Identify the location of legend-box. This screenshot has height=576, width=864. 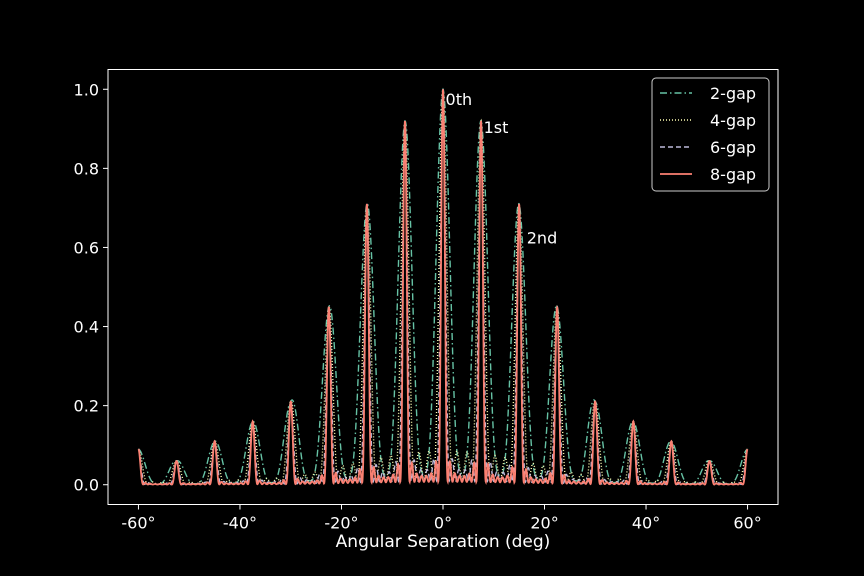
(710, 134).